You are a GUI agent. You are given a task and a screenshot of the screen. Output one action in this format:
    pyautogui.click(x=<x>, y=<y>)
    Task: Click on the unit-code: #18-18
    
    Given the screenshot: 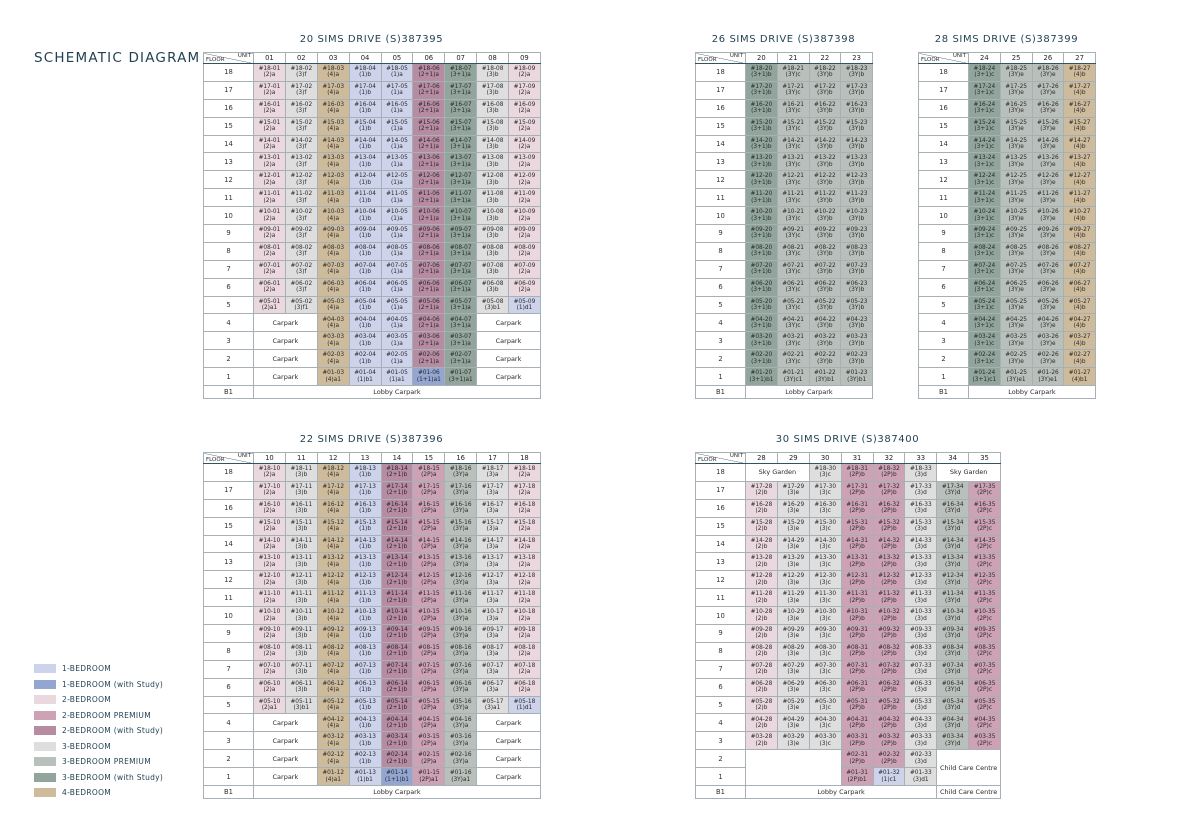 What is the action you would take?
    pyautogui.click(x=524, y=469)
    